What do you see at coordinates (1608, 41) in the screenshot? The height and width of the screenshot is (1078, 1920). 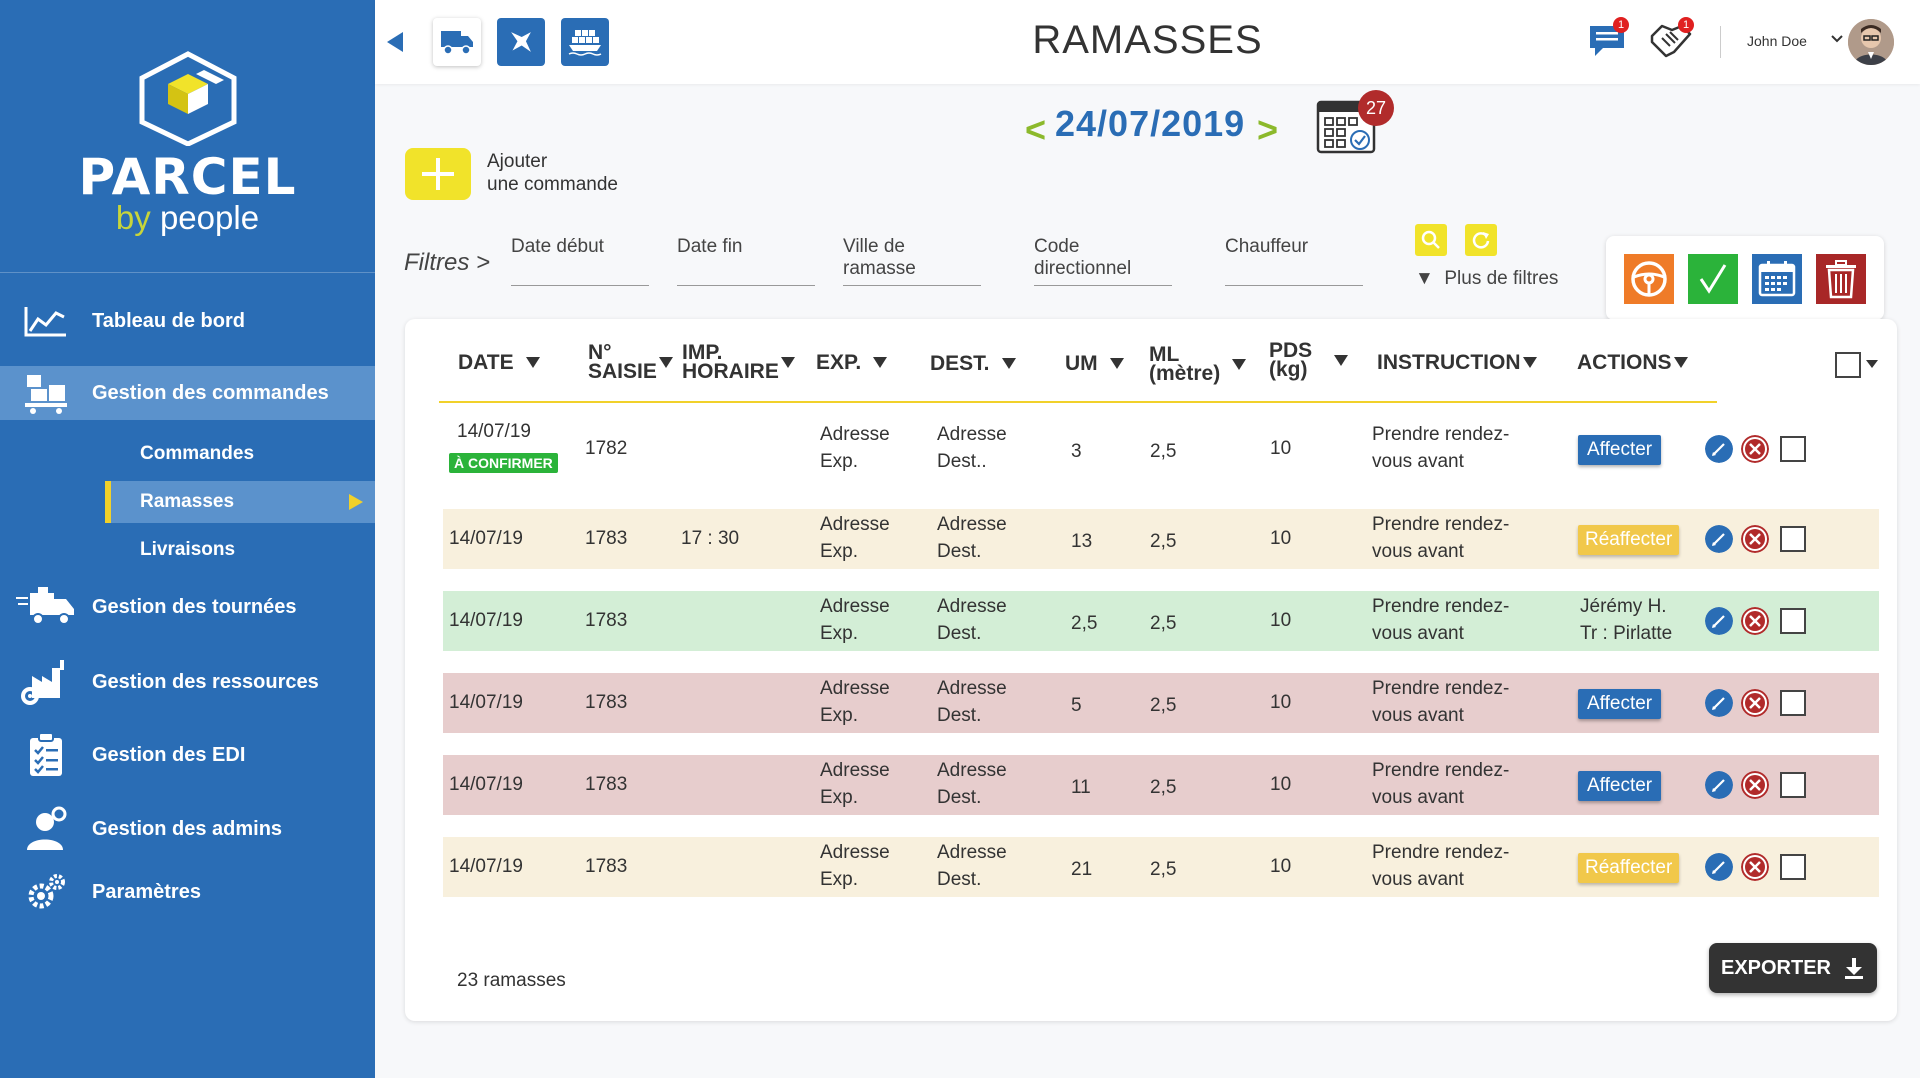 I see `messages-button: 1` at bounding box center [1608, 41].